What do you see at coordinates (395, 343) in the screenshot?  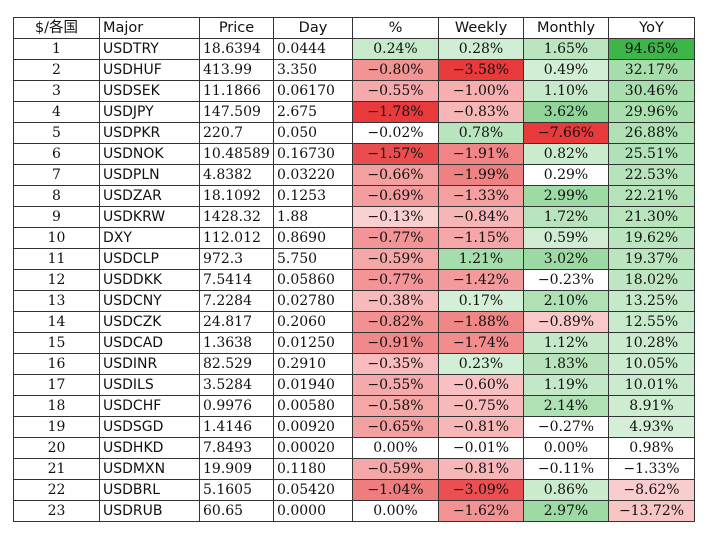 I see `cell-pct: −0.91%` at bounding box center [395, 343].